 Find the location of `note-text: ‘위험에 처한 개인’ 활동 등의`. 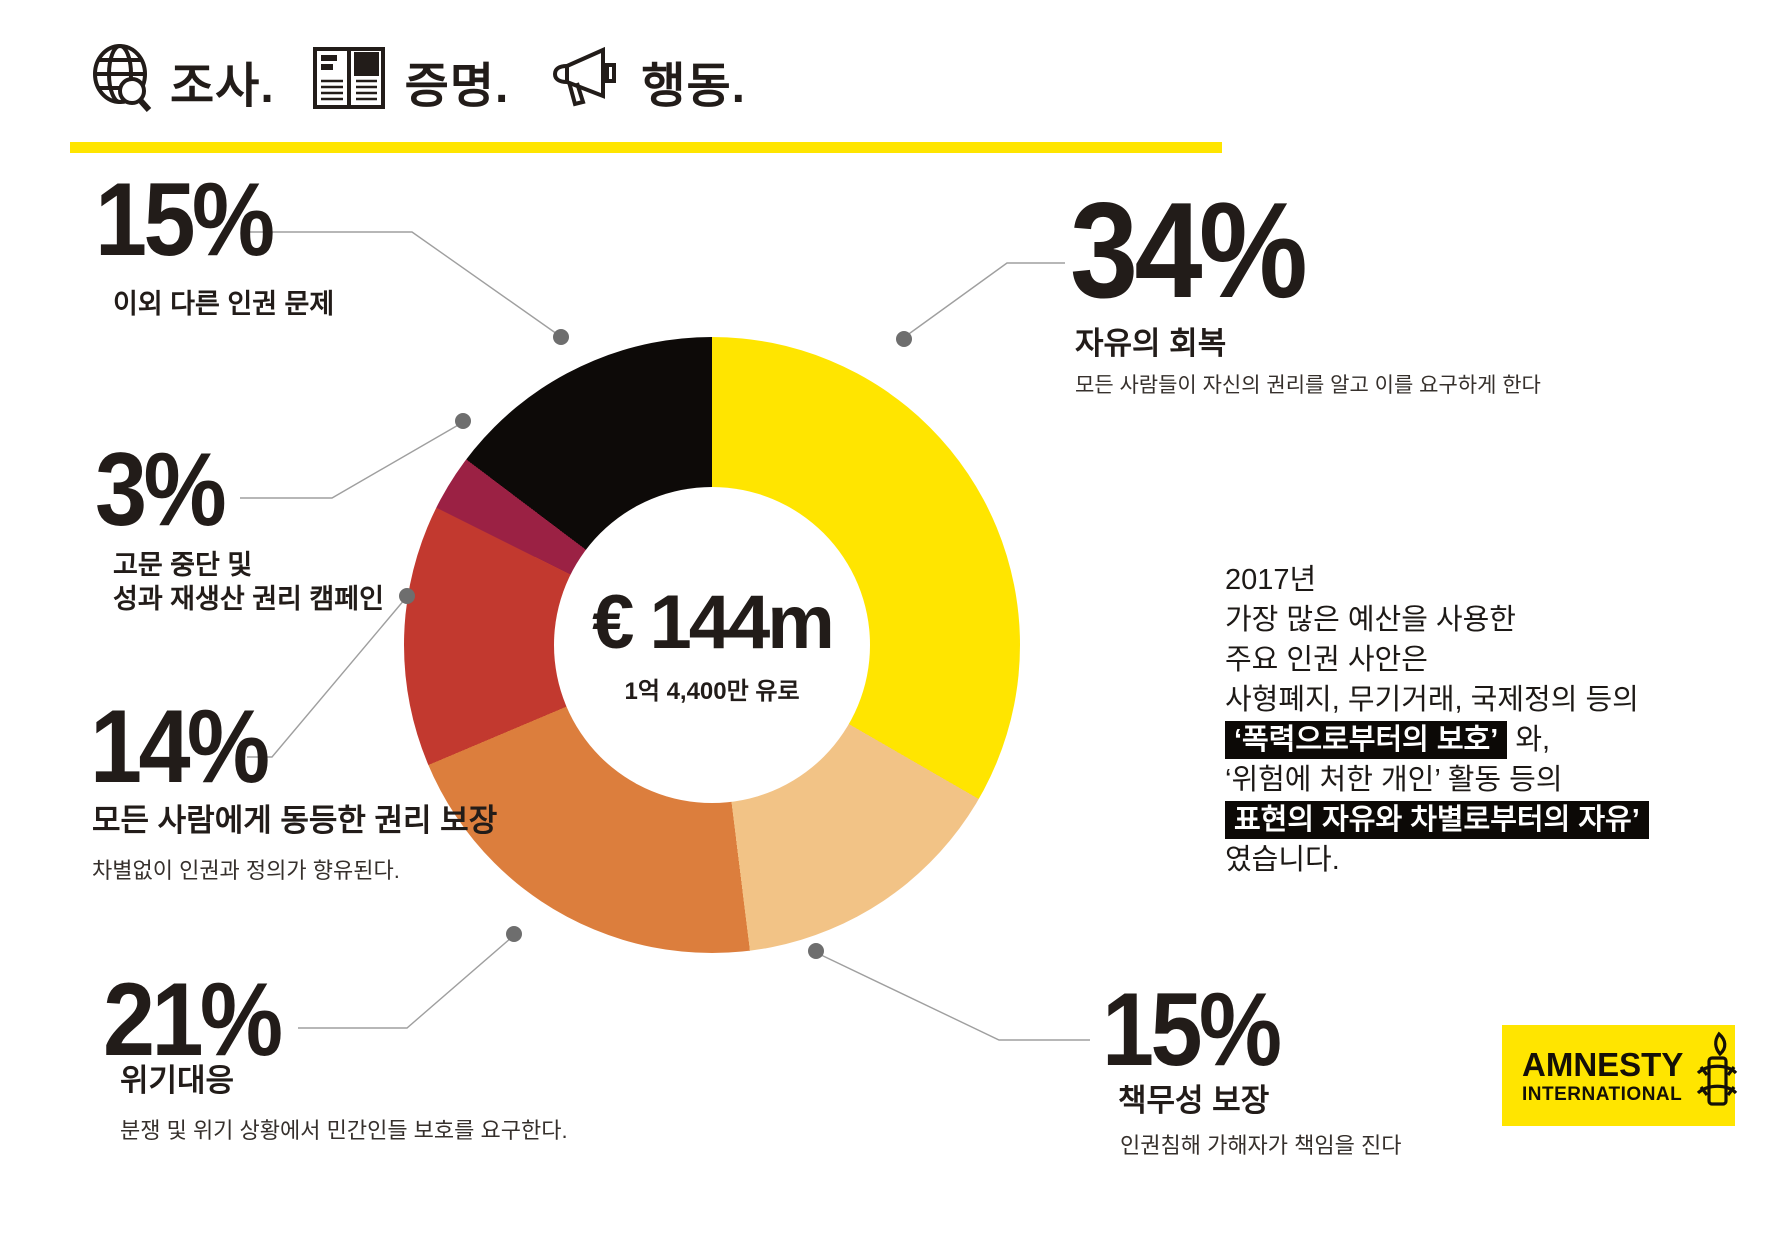

note-text: ‘위험에 처한 개인’ 활동 등의 is located at coordinates (1394, 780).